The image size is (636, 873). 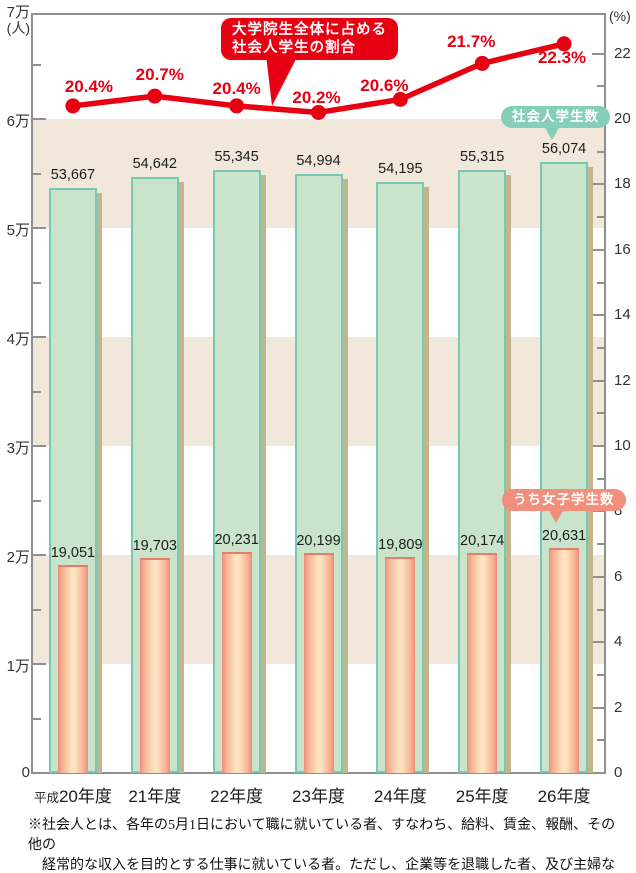 I want to click on percent-label: 22.3%, so click(x=562, y=57).